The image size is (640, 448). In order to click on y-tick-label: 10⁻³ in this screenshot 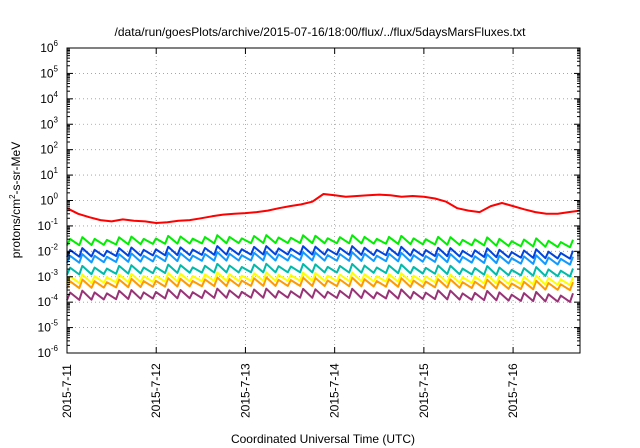, I will do `click(48, 276)`.